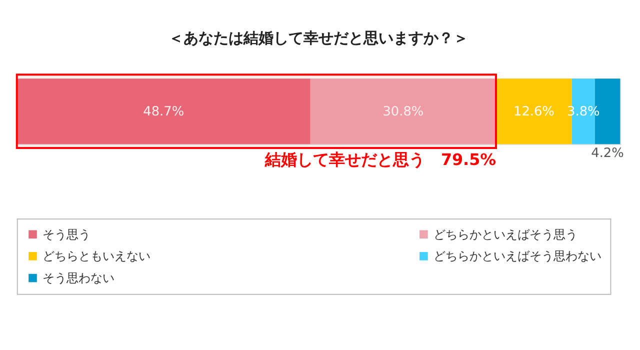  Describe the element at coordinates (607, 153) in the screenshot. I see `data-label: 4.2%` at that location.